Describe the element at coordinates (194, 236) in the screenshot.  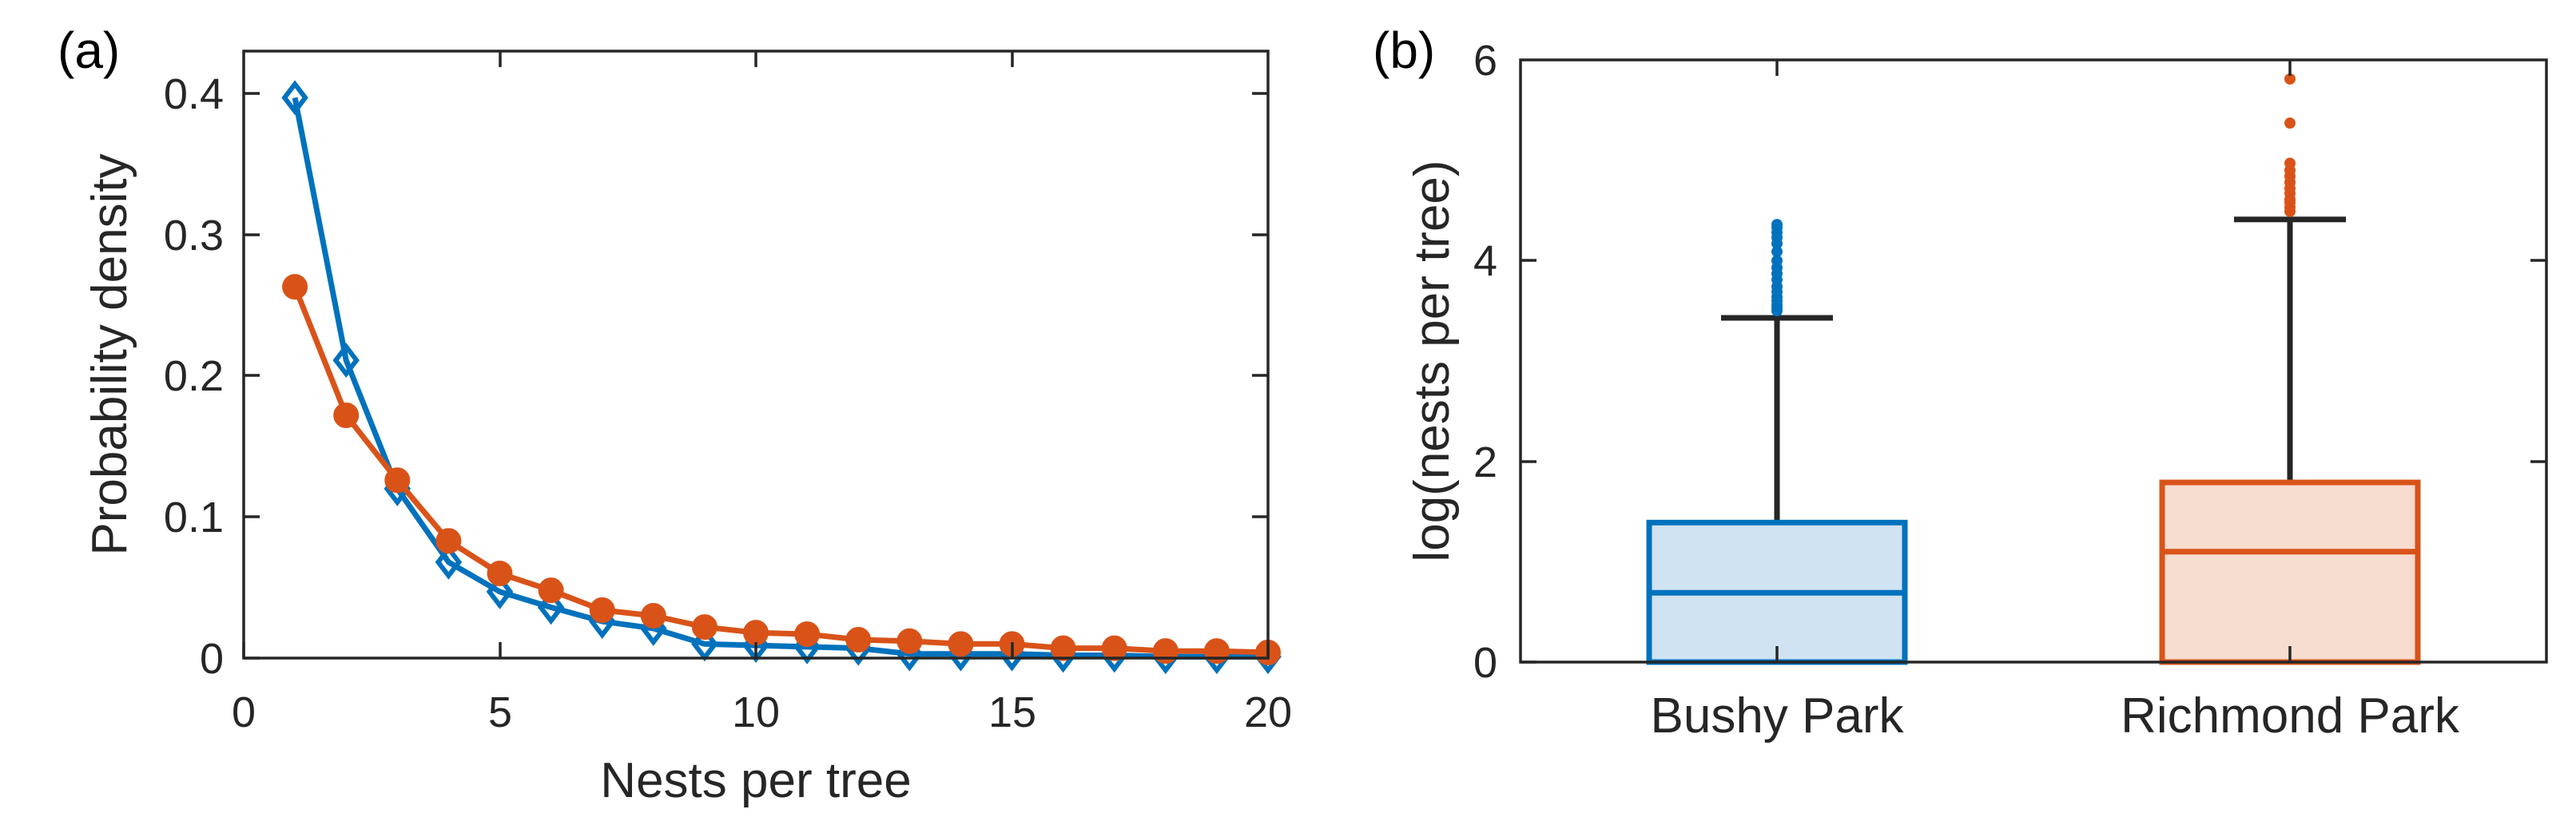
I see `panel-a-ytick-label: 0.3` at that location.